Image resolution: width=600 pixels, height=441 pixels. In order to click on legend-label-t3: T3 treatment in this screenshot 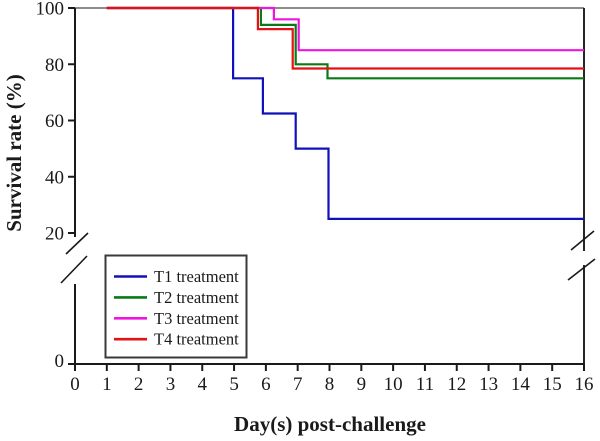, I will do `click(196, 318)`.